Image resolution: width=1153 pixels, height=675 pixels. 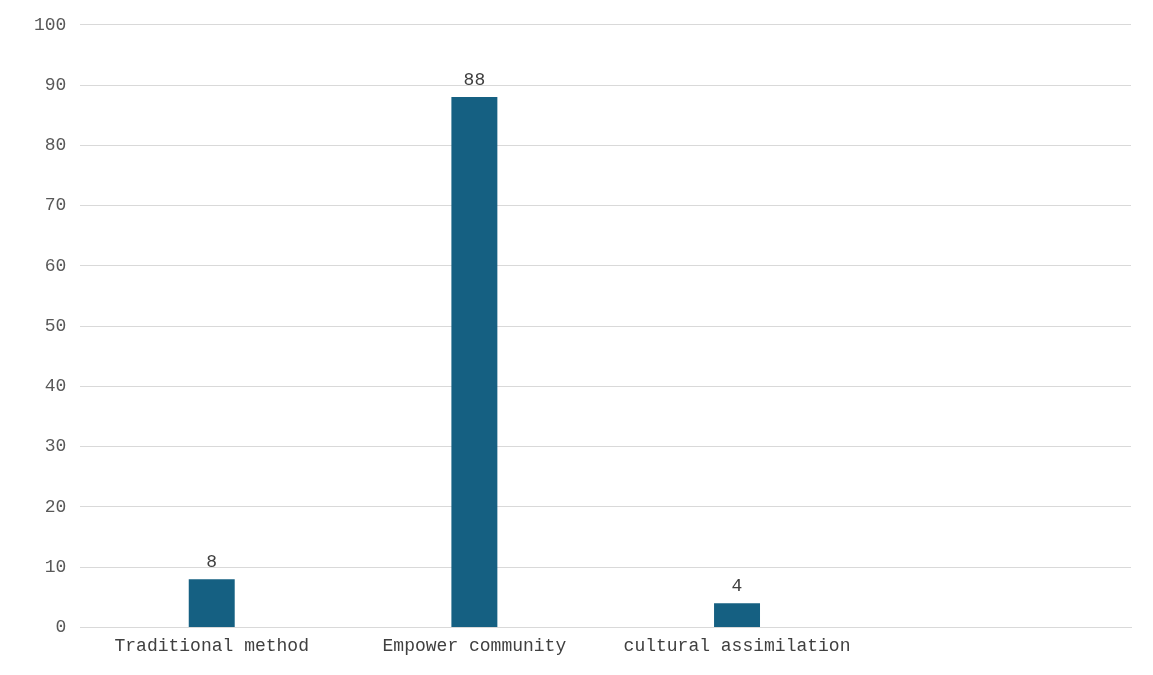 What do you see at coordinates (50, 24) in the screenshot?
I see `y-tick-label: 100` at bounding box center [50, 24].